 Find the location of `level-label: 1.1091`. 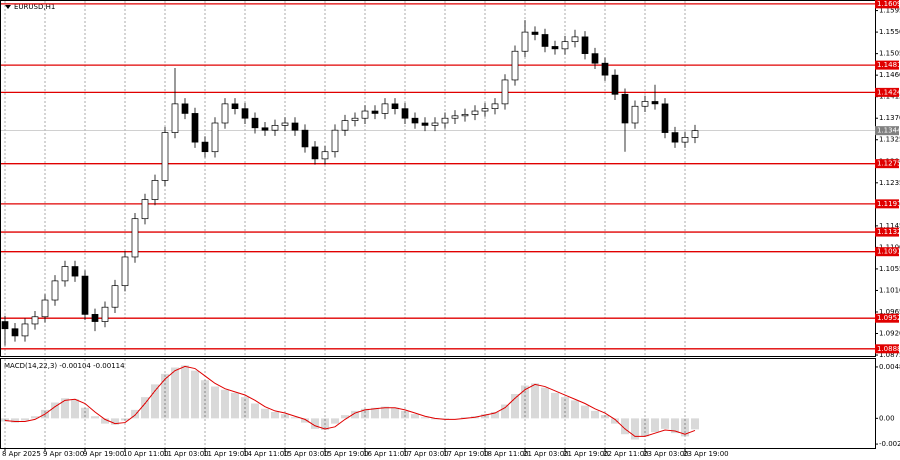

level-label: 1.1091 is located at coordinates (888, 252).